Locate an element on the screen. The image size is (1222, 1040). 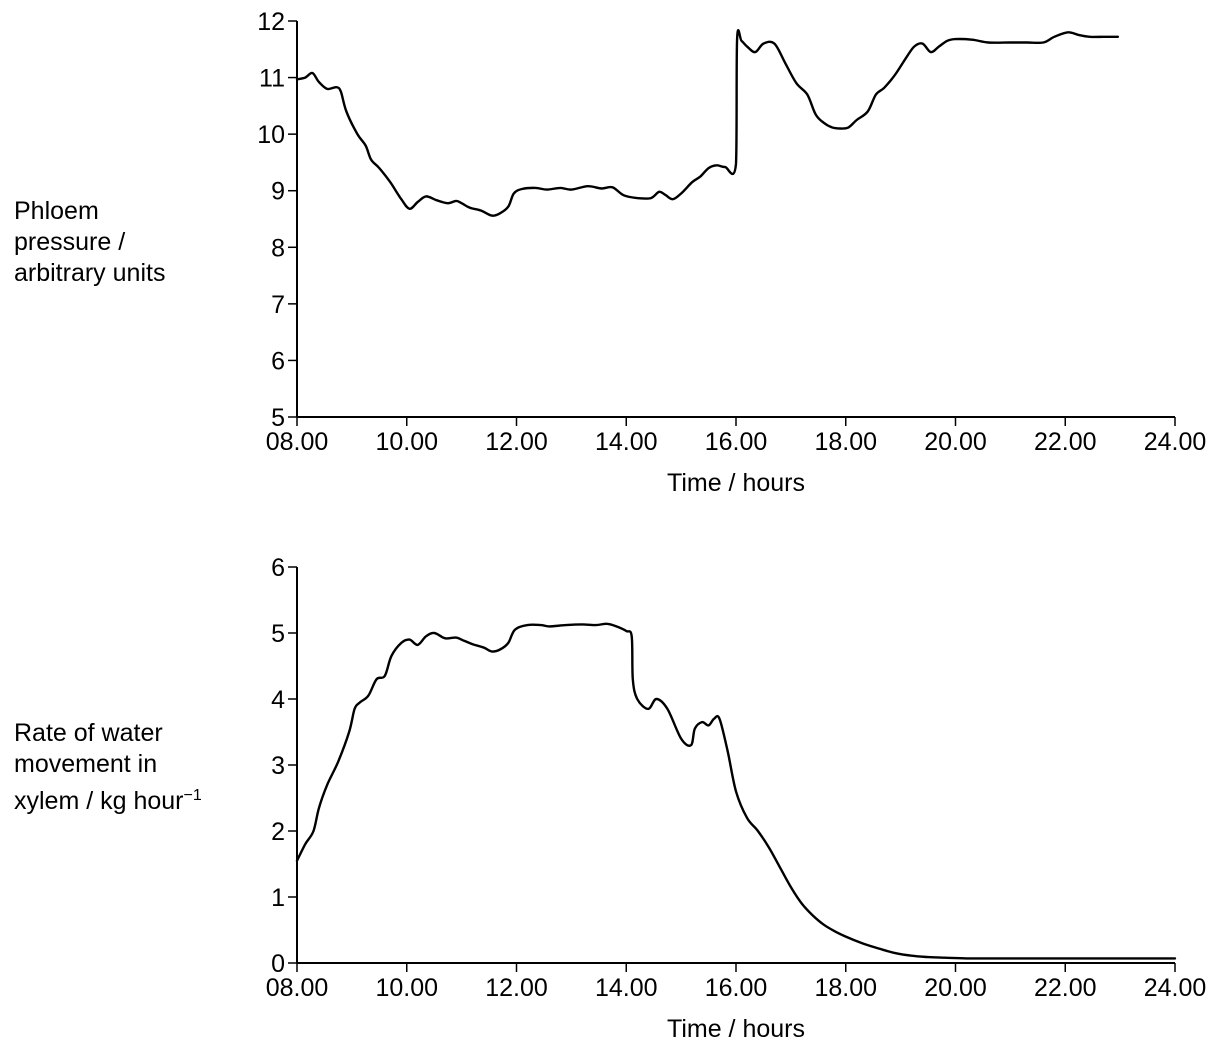
y-tick-label: 7 is located at coordinates (278, 305).